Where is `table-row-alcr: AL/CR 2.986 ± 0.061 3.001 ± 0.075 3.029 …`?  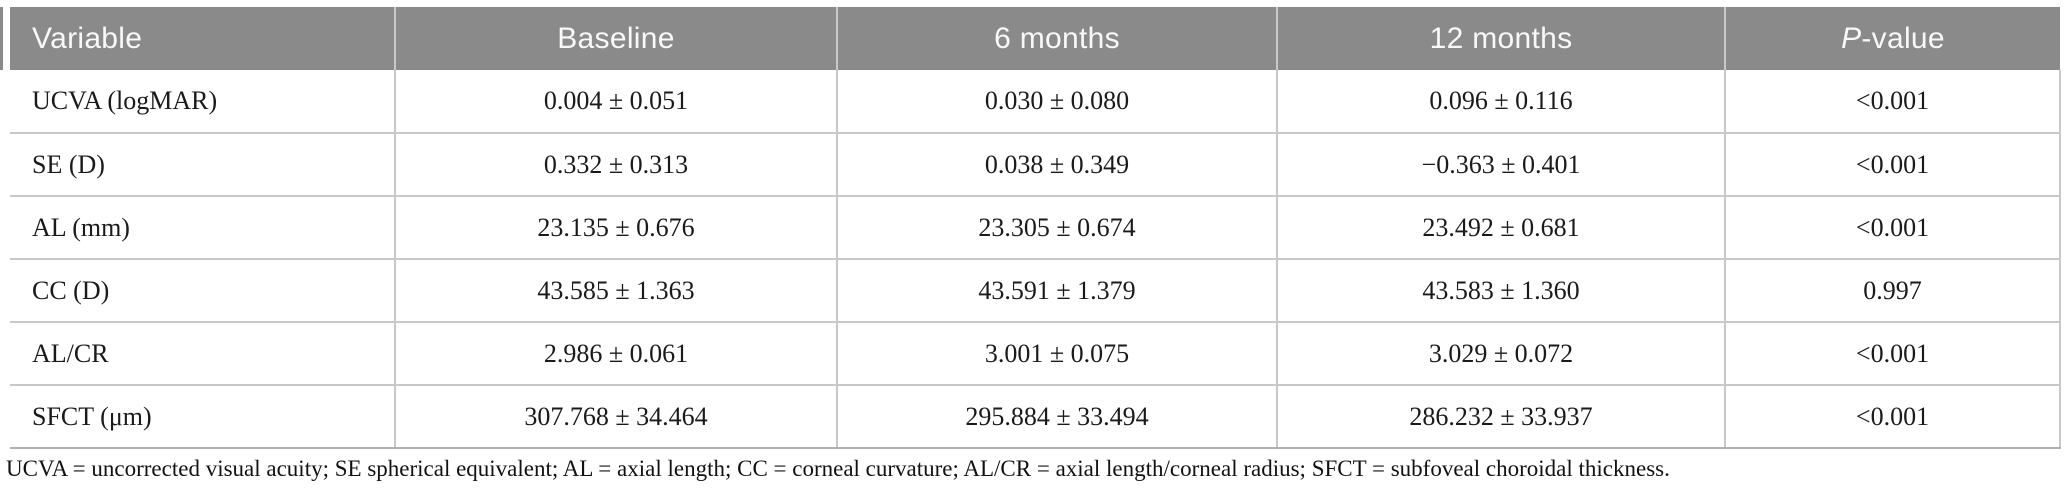 table-row-alcr: AL/CR 2.986 ± 0.061 3.001 ± 0.075 3.029 … is located at coordinates (1035, 354).